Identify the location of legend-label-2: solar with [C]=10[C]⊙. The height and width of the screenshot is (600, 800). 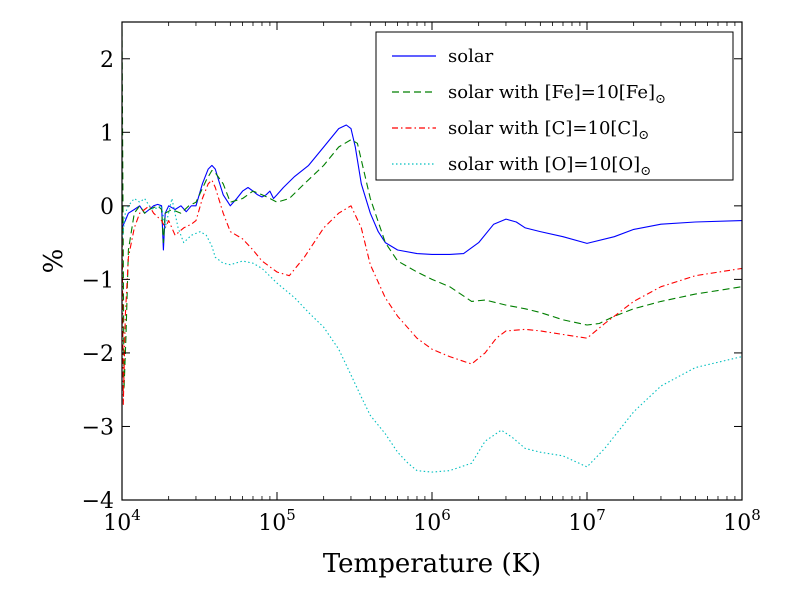
(548, 130).